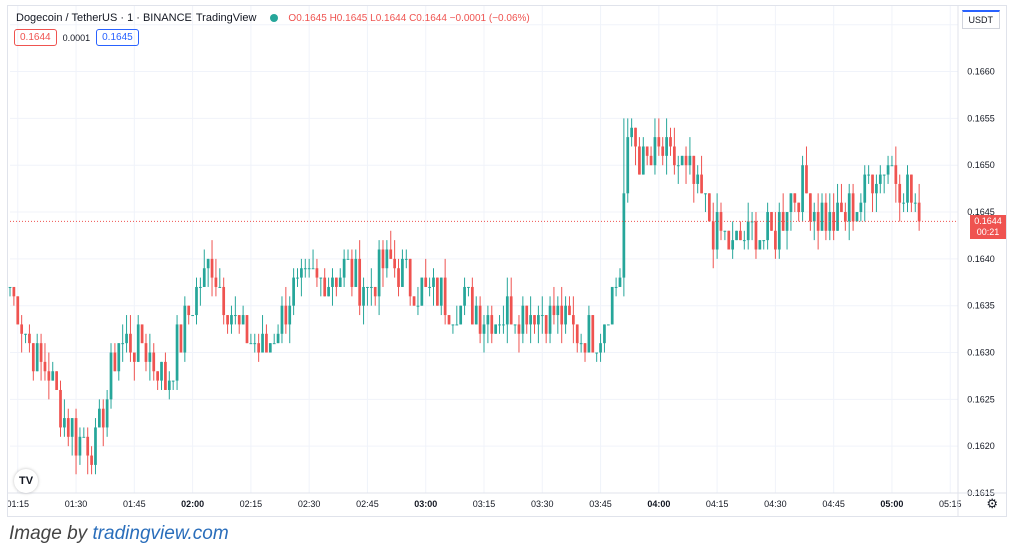 The image size is (1013, 560). I want to click on x-tick-label: 03:00, so click(425, 504).